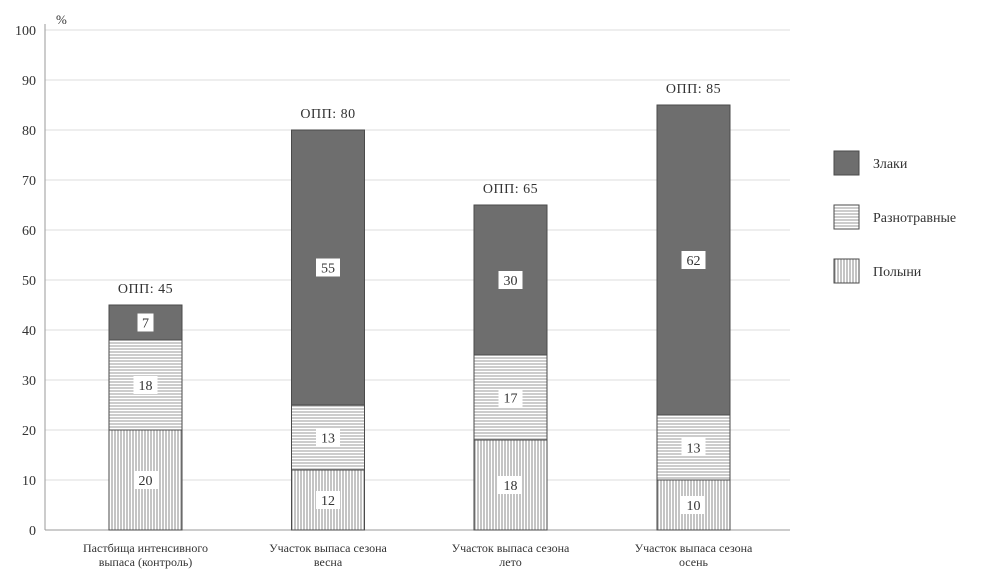  Describe the element at coordinates (29, 281) in the screenshot. I see `y-tick-label: 50` at that location.